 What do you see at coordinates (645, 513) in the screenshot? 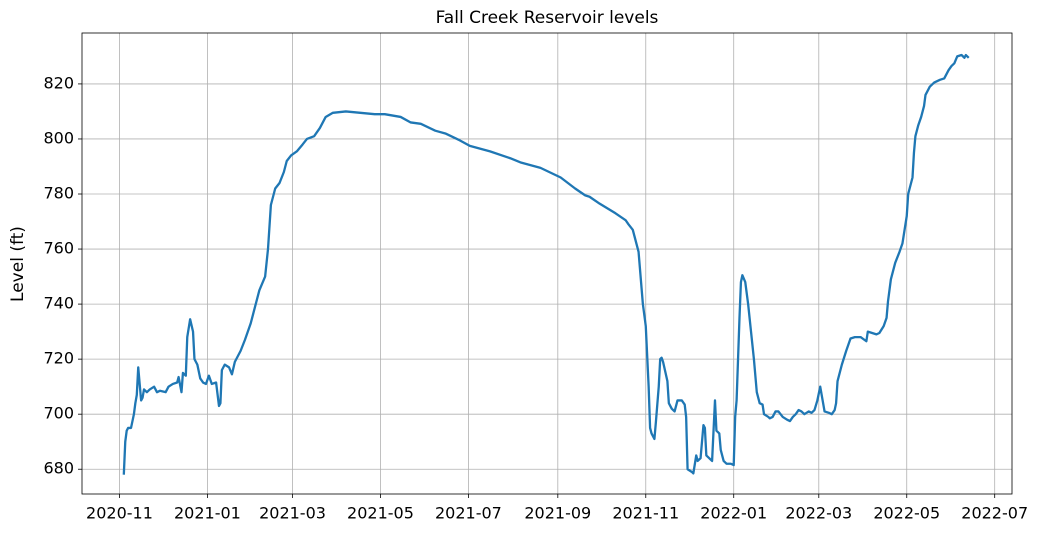
I see `x-tick-label: 2021-11` at bounding box center [645, 513].